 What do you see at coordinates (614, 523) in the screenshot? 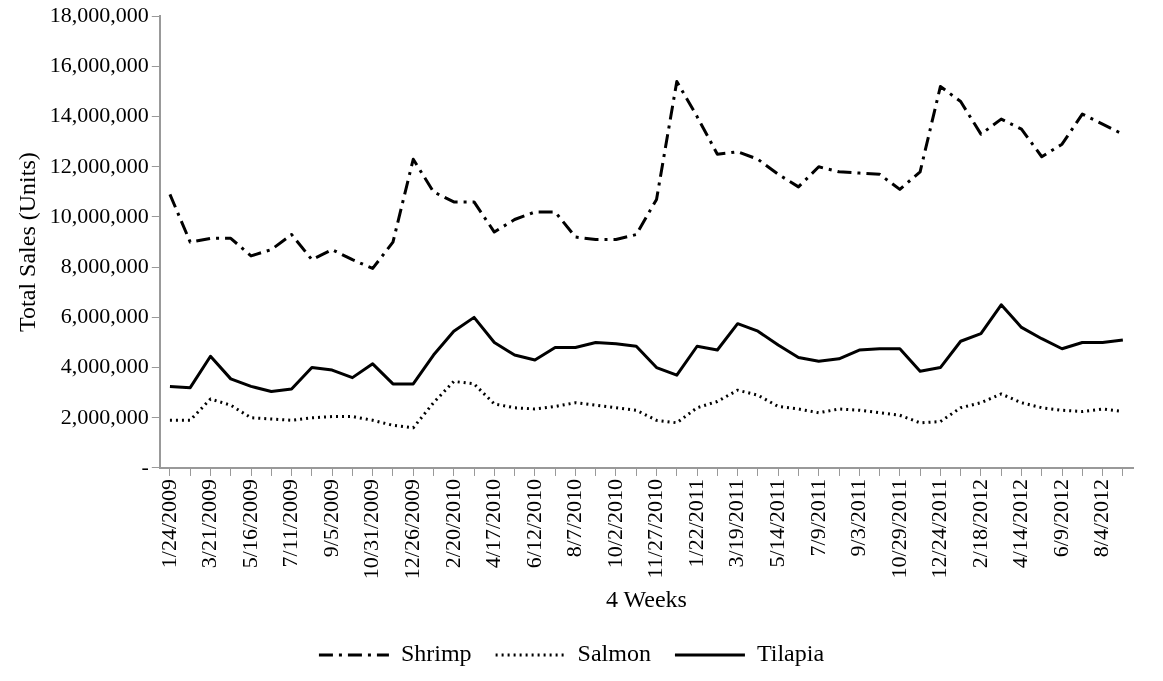
I see `x-tick-label: 10/2/2010` at bounding box center [614, 523].